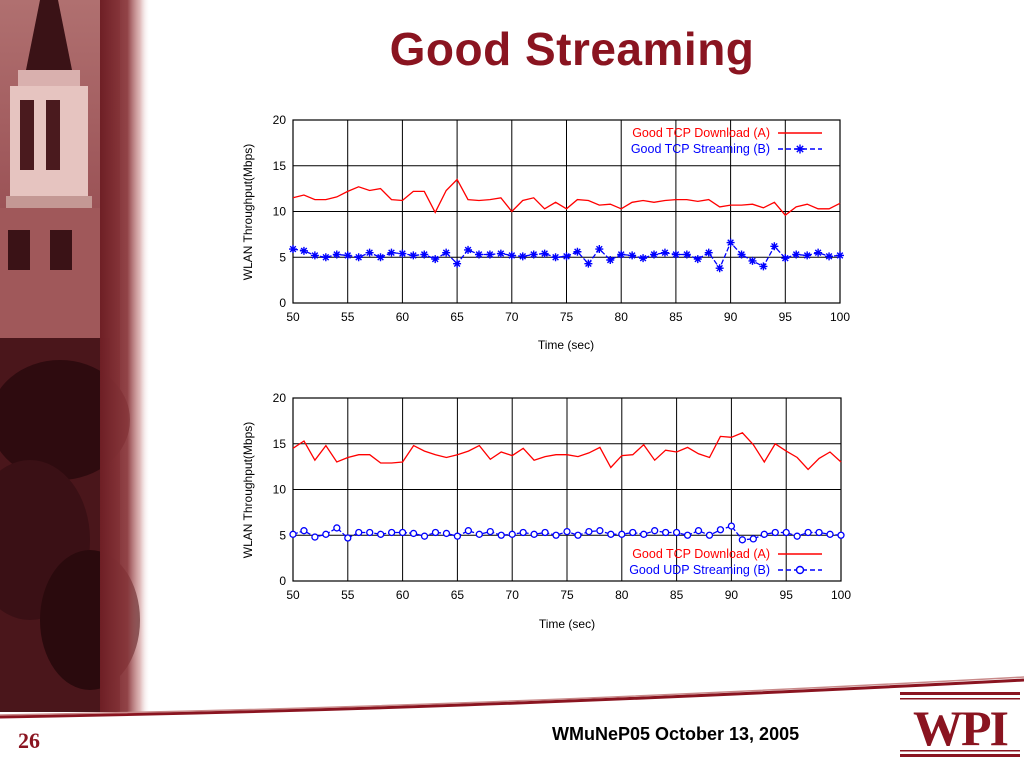 The image size is (1024, 768). What do you see at coordinates (700, 149) in the screenshot?
I see `legend-label-tcp-streaming: Good TCP Streaming (B)` at bounding box center [700, 149].